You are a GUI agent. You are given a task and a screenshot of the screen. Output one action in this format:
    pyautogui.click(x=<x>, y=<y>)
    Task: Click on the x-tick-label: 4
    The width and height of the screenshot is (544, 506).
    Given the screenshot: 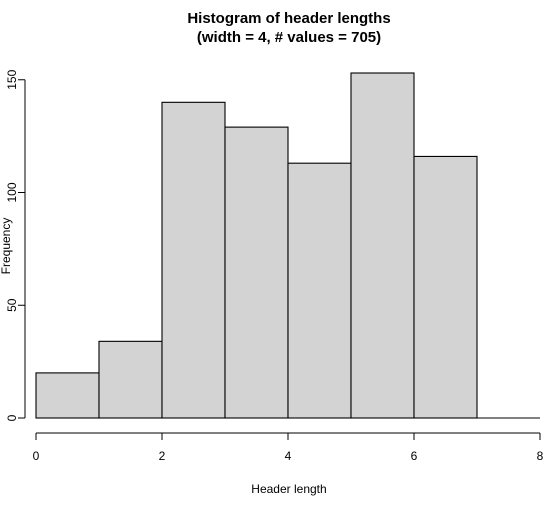 What is the action you would take?
    pyautogui.click(x=288, y=456)
    